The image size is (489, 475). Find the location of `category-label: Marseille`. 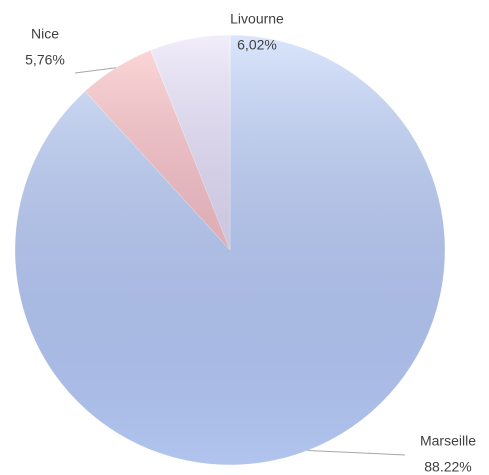

category-label: Marseille is located at coordinates (448, 441).